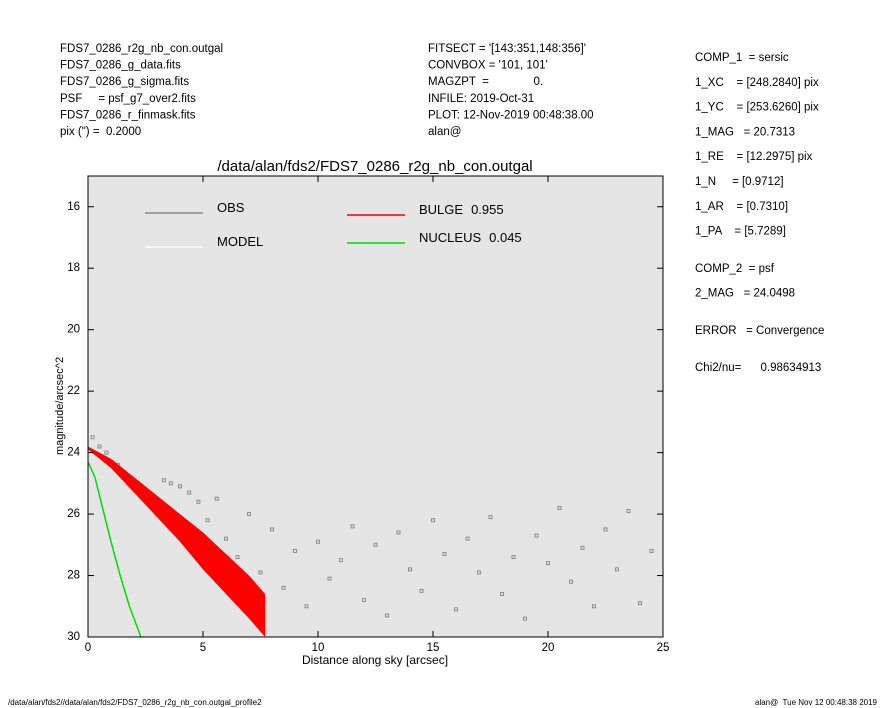 This screenshot has width=885, height=708. I want to click on parameter-line: 1_XC = [248.2840] pix, so click(757, 83).